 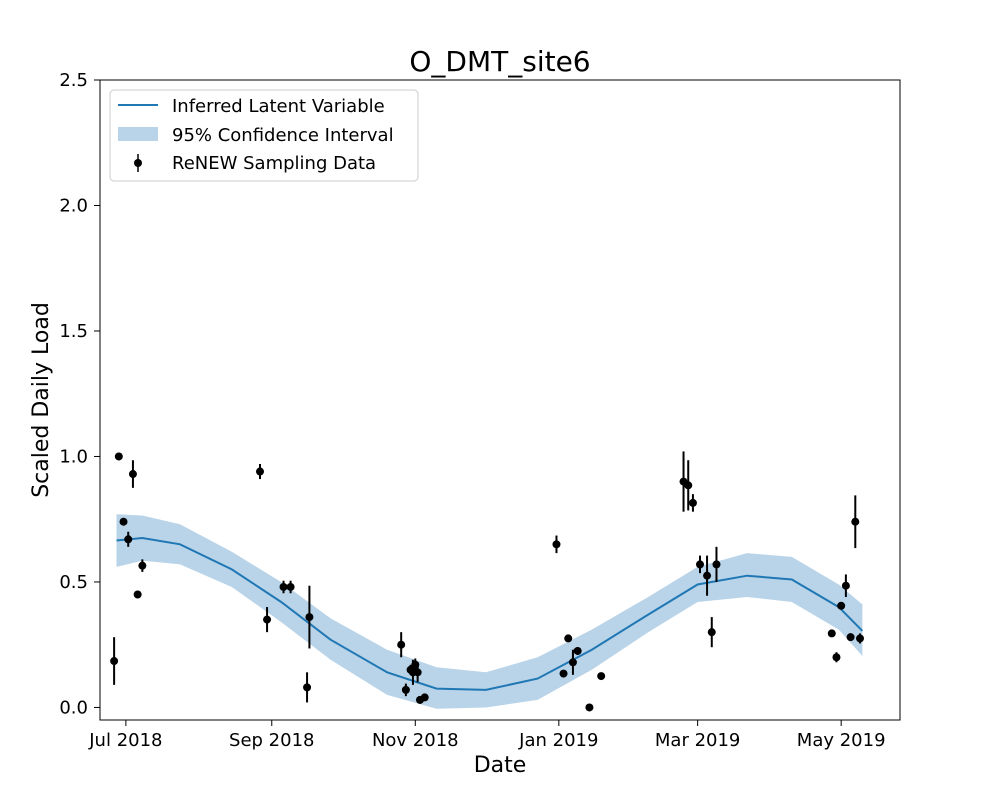 I want to click on x-tick-label: Jul 2018, so click(x=125, y=740).